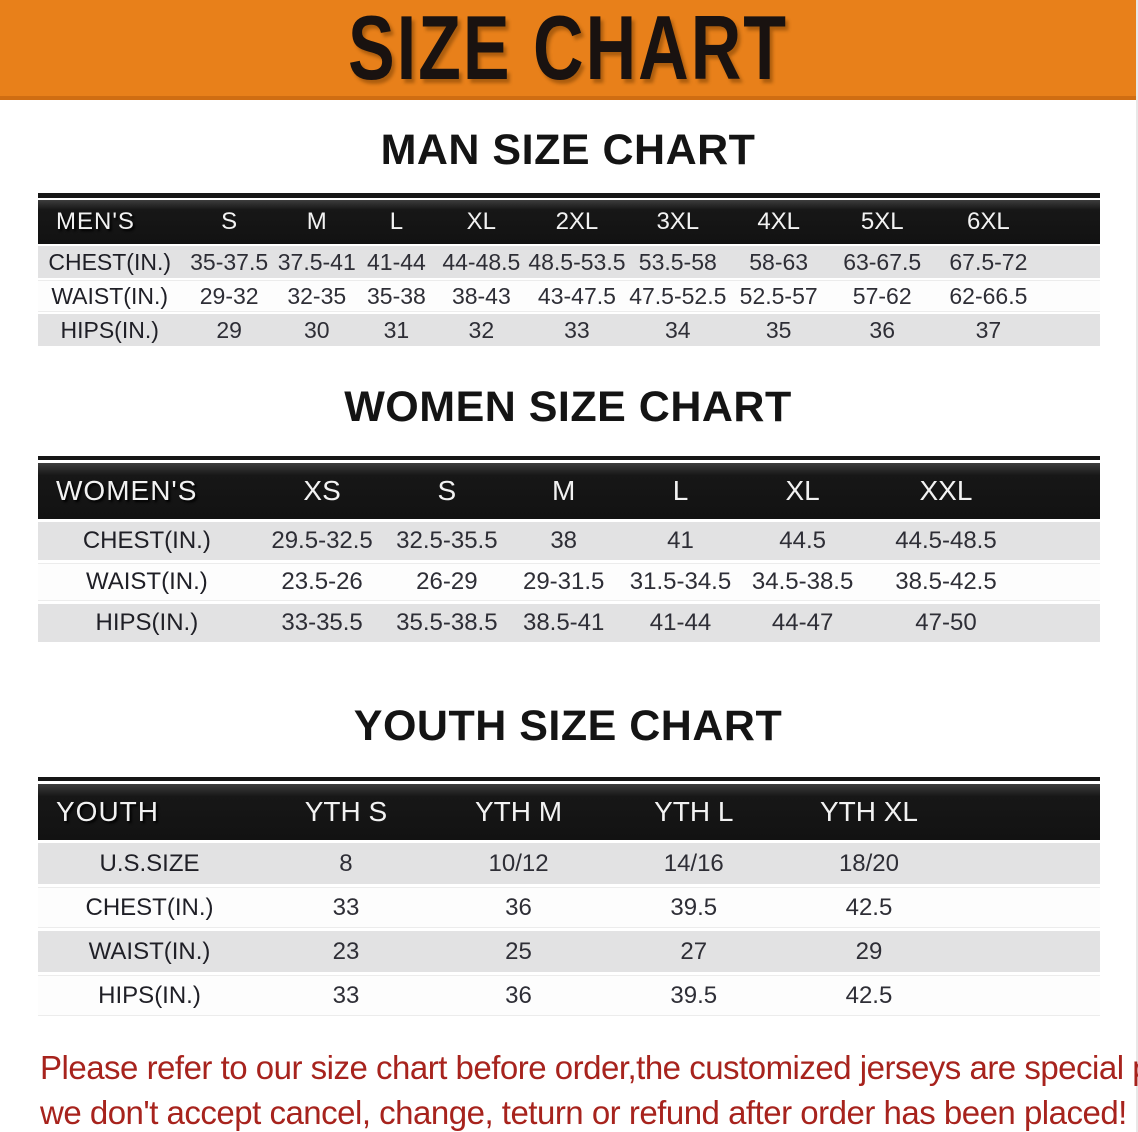 The height and width of the screenshot is (1132, 1138). Describe the element at coordinates (946, 623) in the screenshot. I see `size-value: 47-50` at that location.